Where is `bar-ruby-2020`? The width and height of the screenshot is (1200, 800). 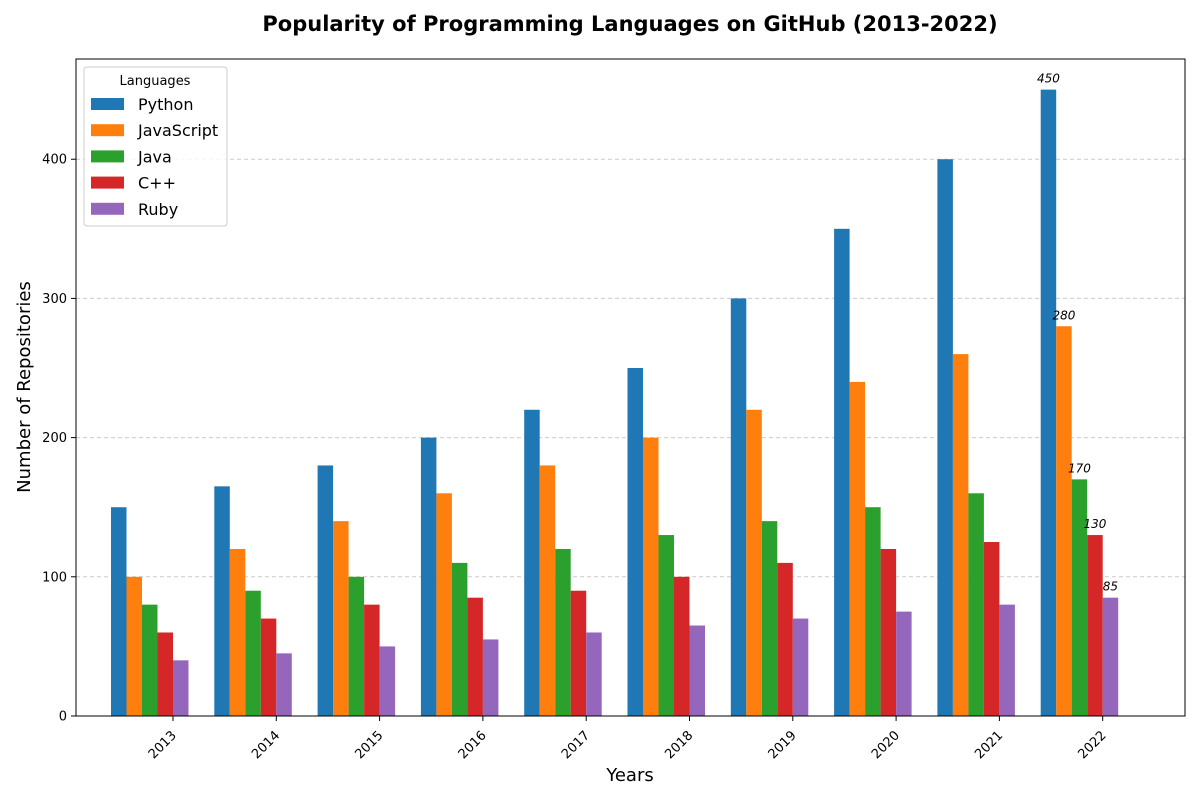
bar-ruby-2020 is located at coordinates (904, 663).